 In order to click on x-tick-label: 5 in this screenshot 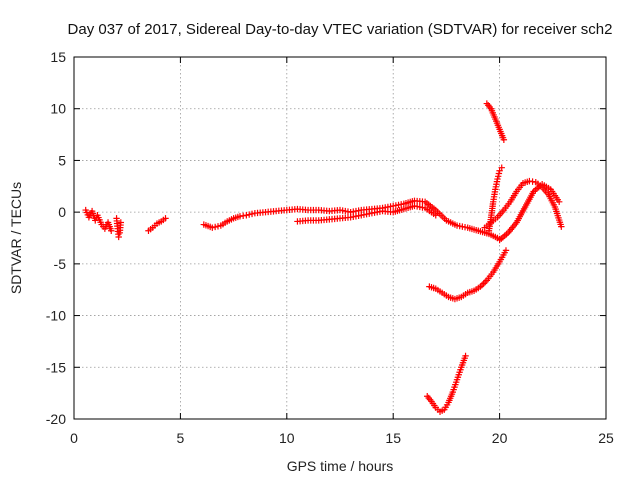, I will do `click(181, 438)`.